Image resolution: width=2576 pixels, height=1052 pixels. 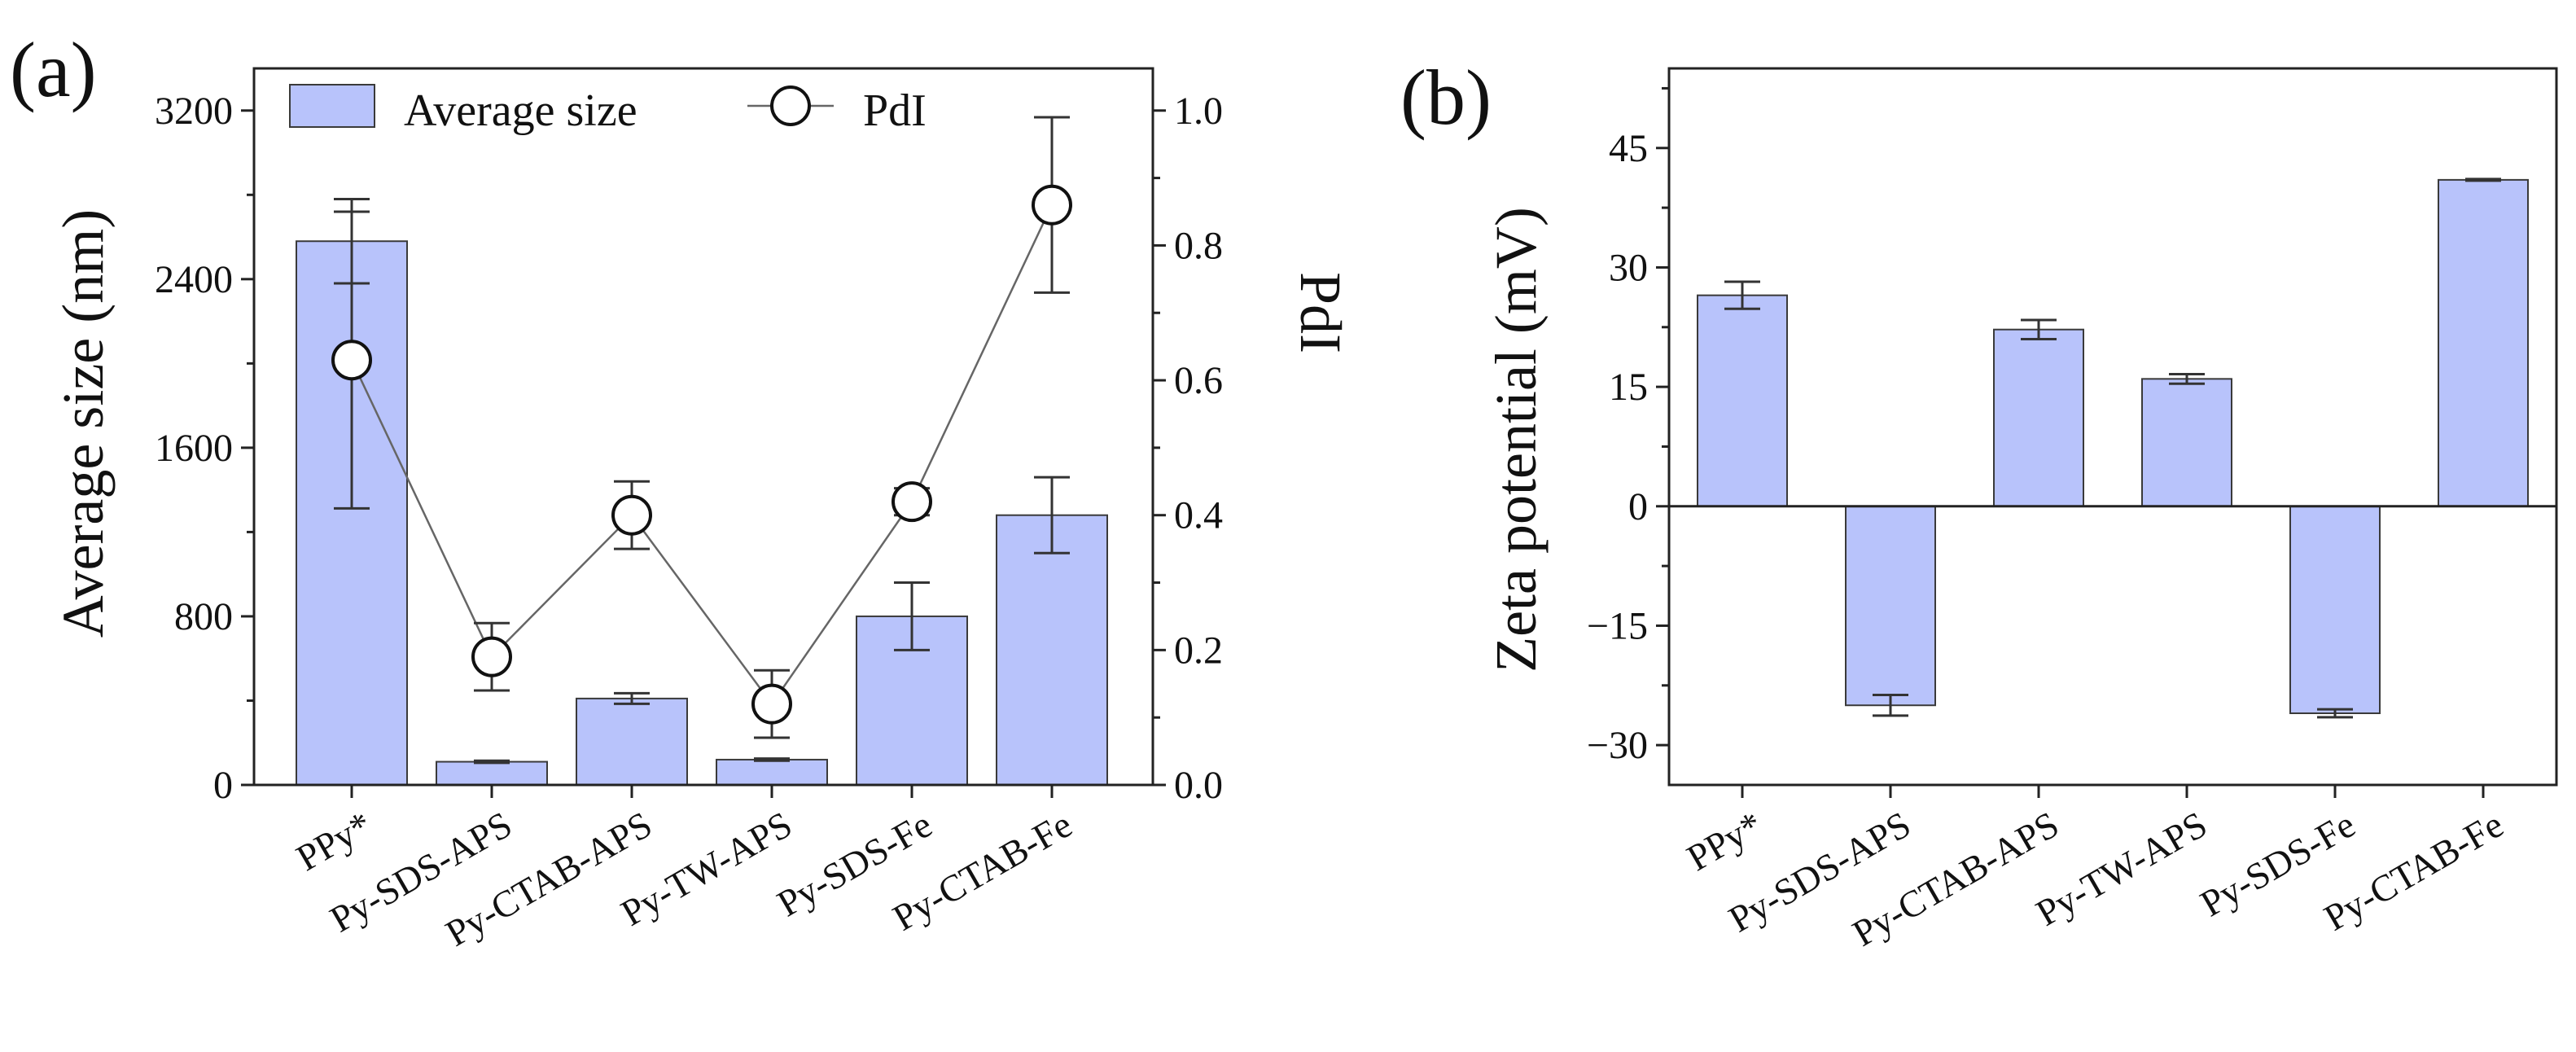 What do you see at coordinates (790, 105) in the screenshot?
I see `legend-point-swatch` at bounding box center [790, 105].